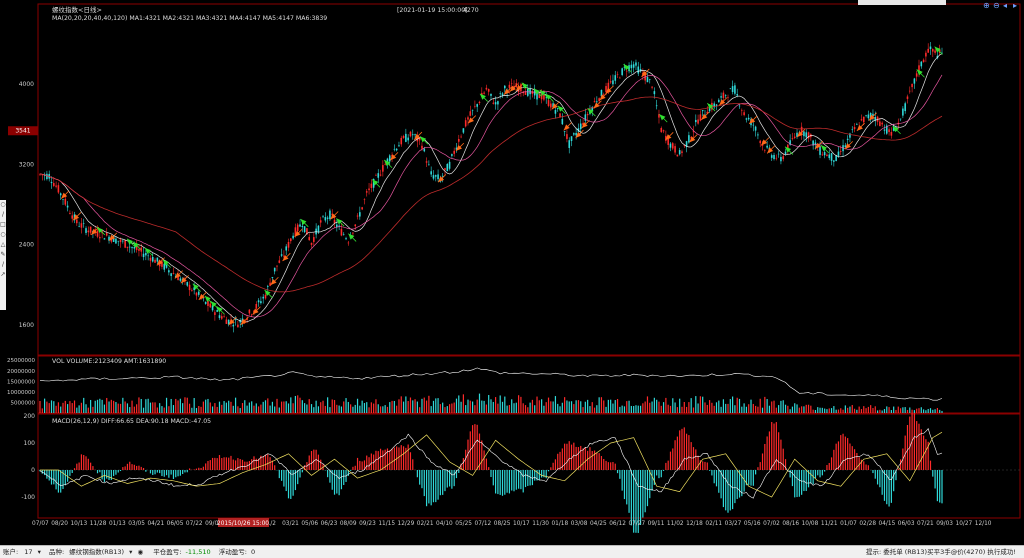  Describe the element at coordinates (902, 2) in the screenshot. I see `toolbar-buttons` at that location.